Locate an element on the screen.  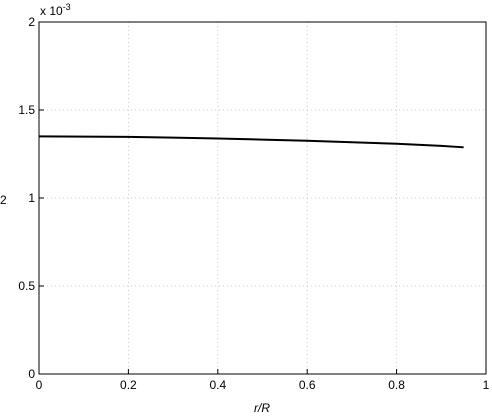
y-tick-label: 1 is located at coordinates (31, 198).